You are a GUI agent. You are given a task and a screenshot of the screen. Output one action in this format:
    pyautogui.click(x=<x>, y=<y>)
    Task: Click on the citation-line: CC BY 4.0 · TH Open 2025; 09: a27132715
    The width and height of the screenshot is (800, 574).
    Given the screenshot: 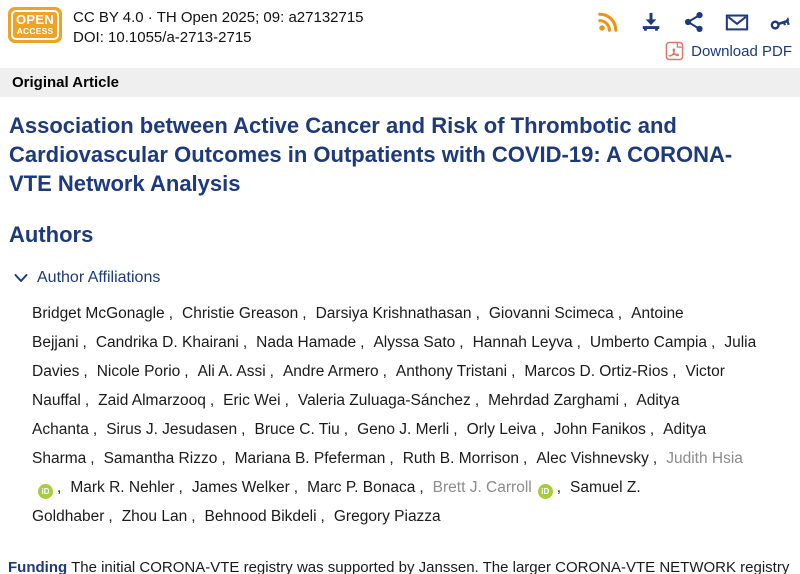 What is the action you would take?
    pyautogui.click(x=218, y=17)
    